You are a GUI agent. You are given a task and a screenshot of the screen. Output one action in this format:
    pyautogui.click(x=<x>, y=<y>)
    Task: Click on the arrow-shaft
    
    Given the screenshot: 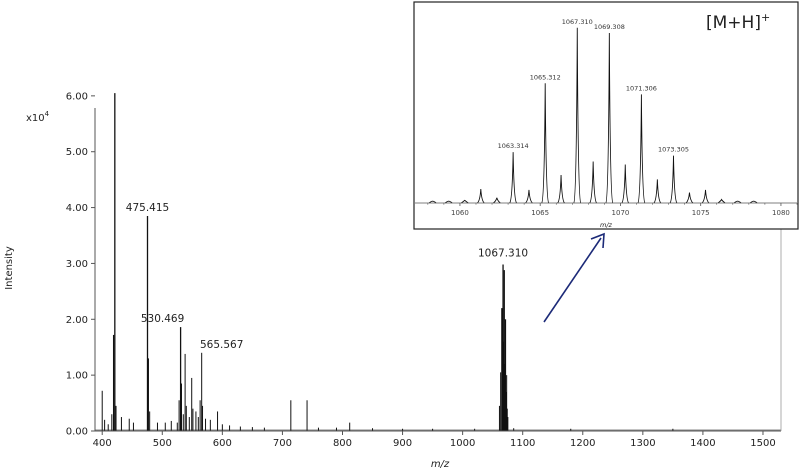 What is the action you would take?
    pyautogui.click(x=572, y=280)
    